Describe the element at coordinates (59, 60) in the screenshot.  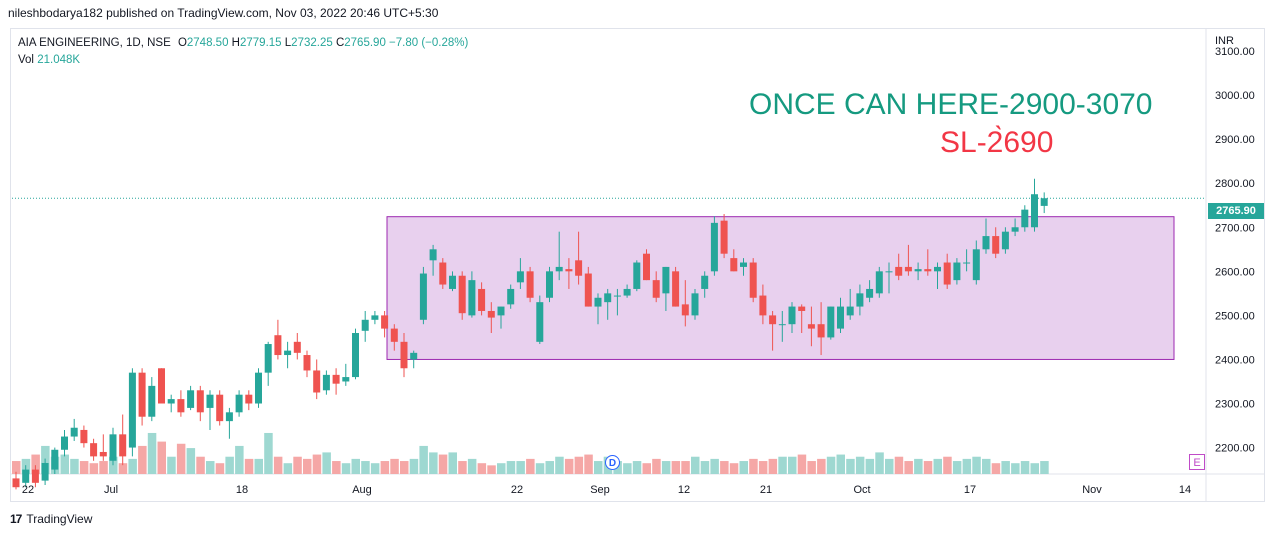
I see `volume-value: 21.048K` at that location.